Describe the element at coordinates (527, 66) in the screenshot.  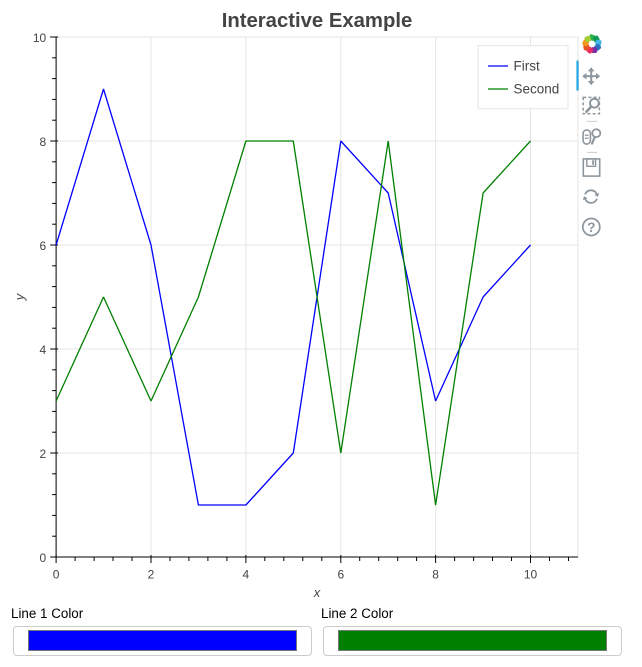
I see `svg-text: First` at that location.